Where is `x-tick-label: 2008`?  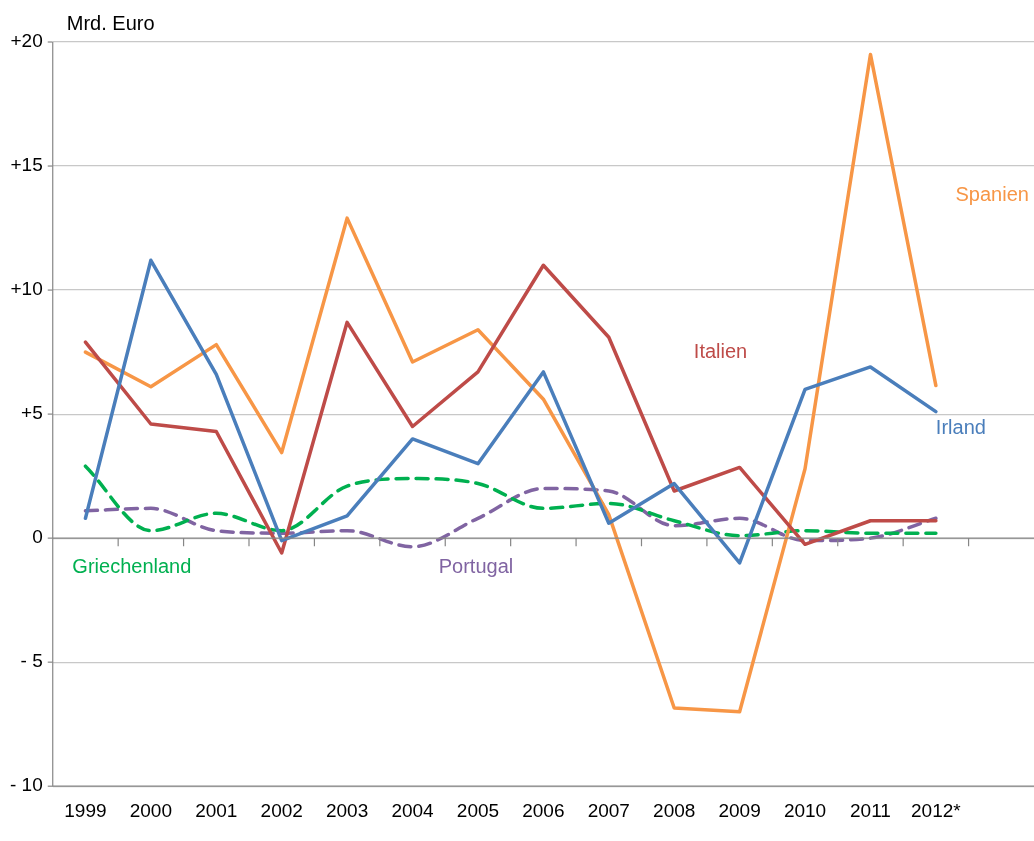 x-tick-label: 2008 is located at coordinates (674, 810).